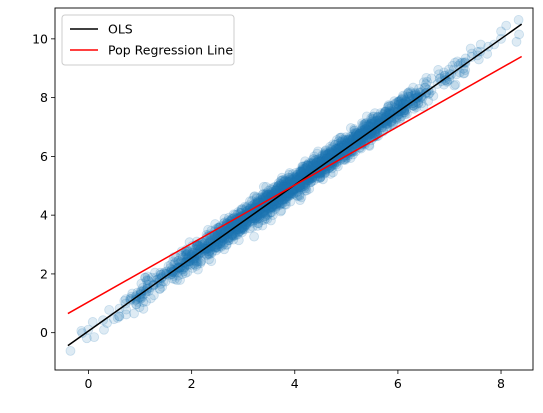 Image resolution: width=543 pixels, height=413 pixels. Describe the element at coordinates (148, 40) in the screenshot. I see `legend: OLS Pop Regression Line` at that location.